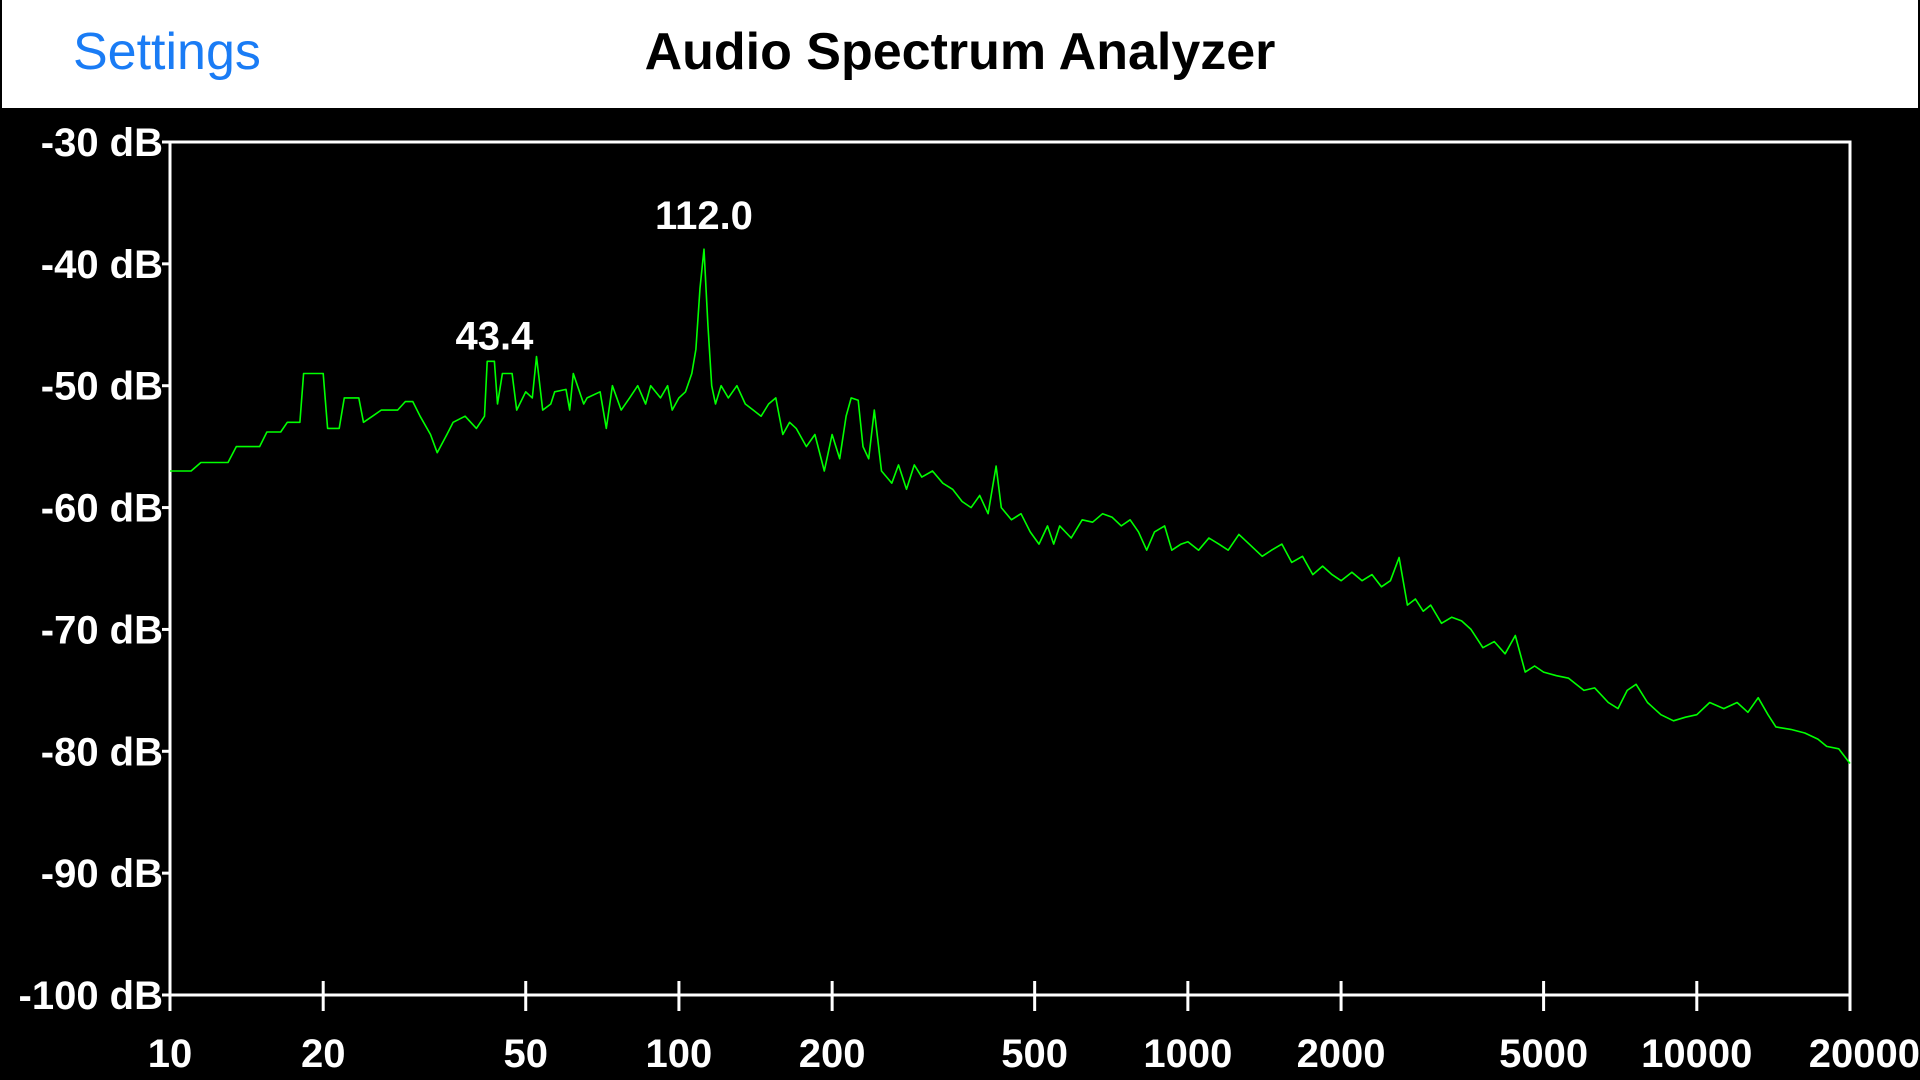 The image size is (1920, 1080). I want to click on page-title: Audio Spectrum Analyzer, so click(960, 52).